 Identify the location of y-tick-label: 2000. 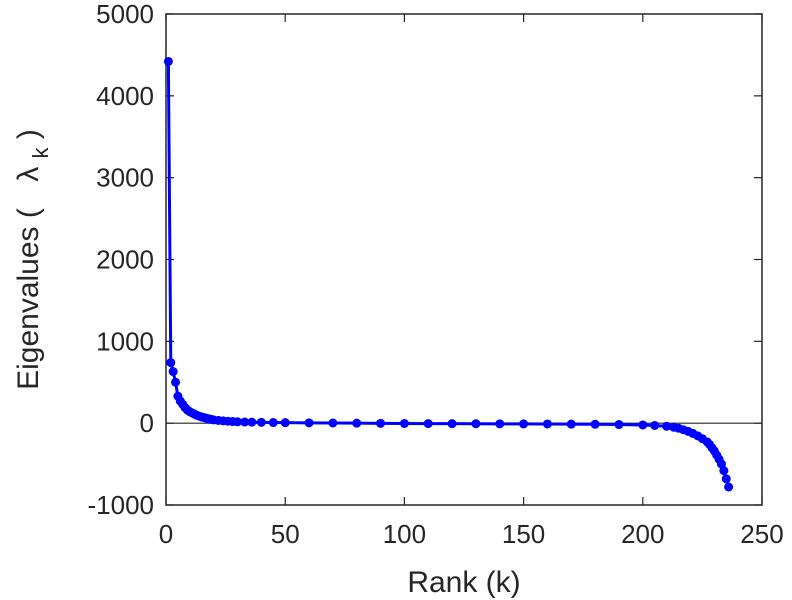
(125, 260).